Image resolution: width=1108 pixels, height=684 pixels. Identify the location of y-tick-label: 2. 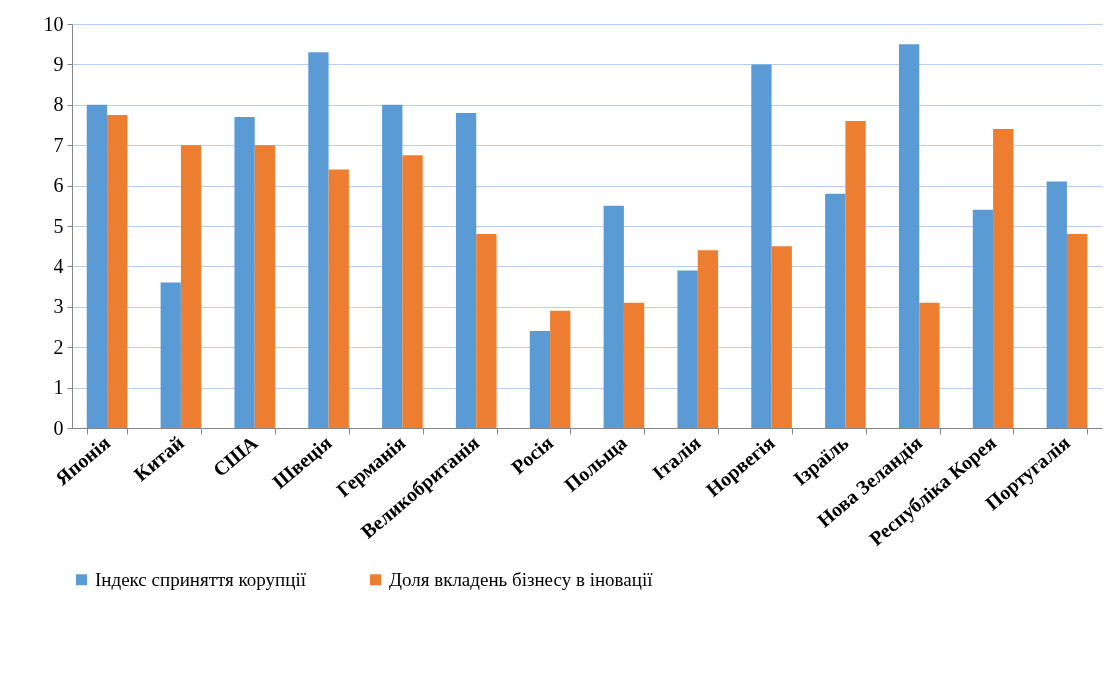
(58, 346).